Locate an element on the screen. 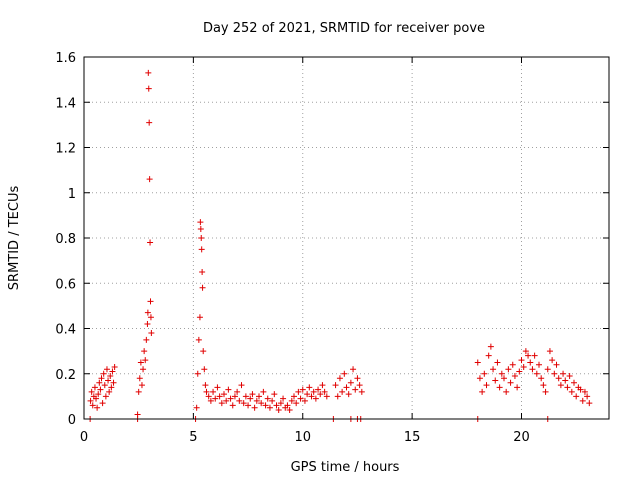 This screenshot has width=640, height=480. x-tick-label: 15 is located at coordinates (412, 437).